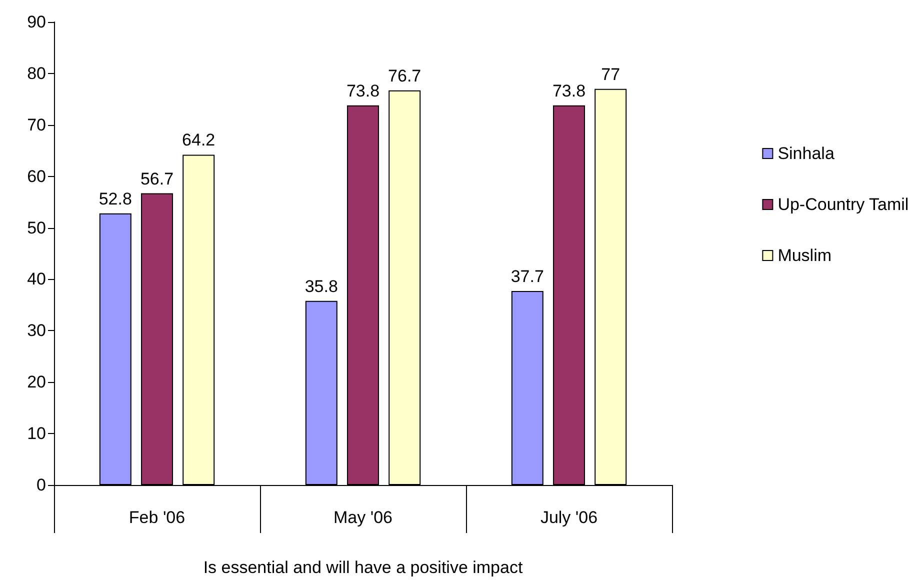  I want to click on y-tick-label: 80, so click(36, 73).